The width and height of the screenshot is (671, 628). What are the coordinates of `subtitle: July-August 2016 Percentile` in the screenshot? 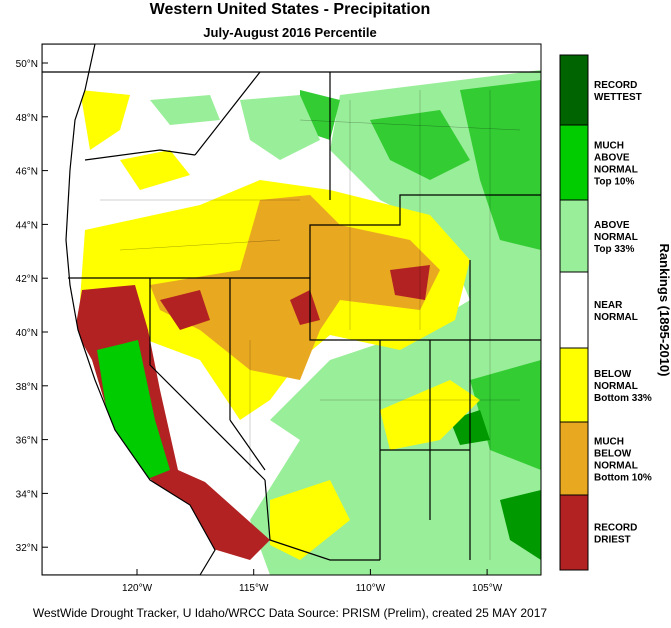 It's located at (289, 32).